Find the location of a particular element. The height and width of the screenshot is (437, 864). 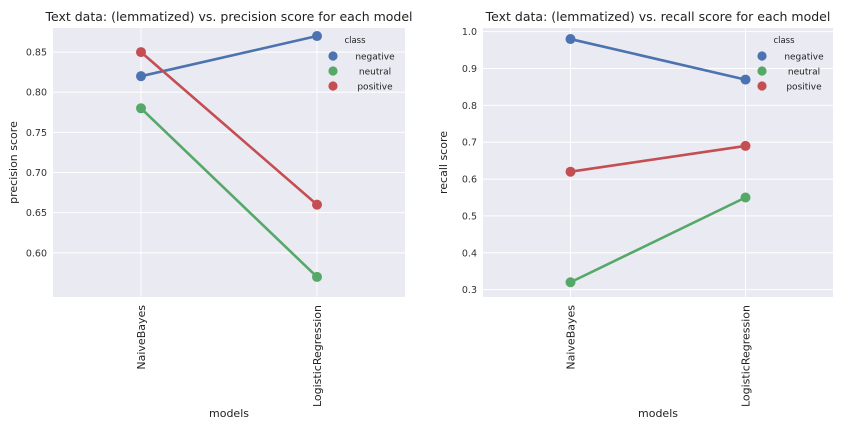

y-tick-label: 0.4 is located at coordinates (469, 253).